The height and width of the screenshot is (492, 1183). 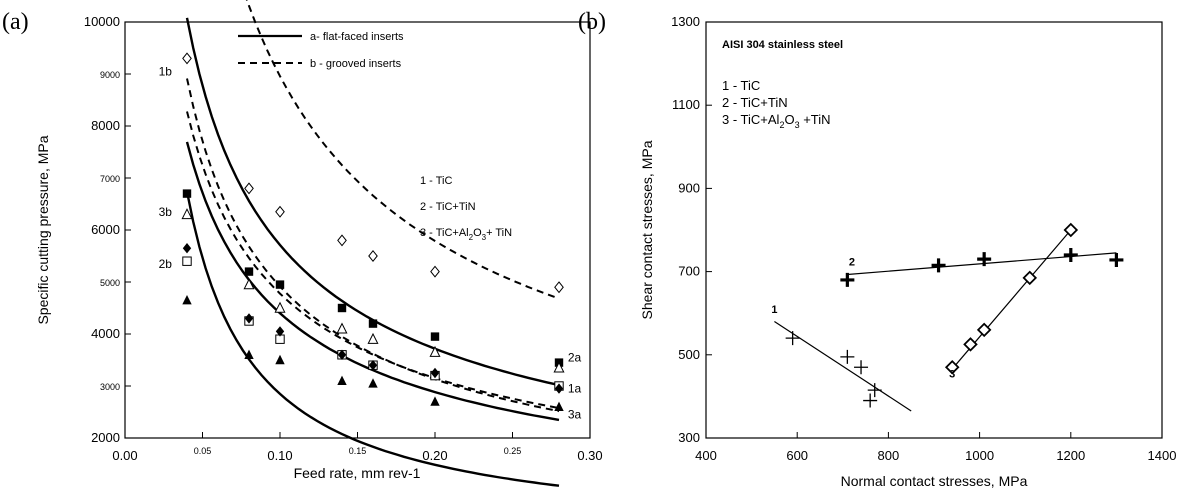 What do you see at coordinates (15, 22) in the screenshot?
I see `panel-a-label: (a)` at bounding box center [15, 22].